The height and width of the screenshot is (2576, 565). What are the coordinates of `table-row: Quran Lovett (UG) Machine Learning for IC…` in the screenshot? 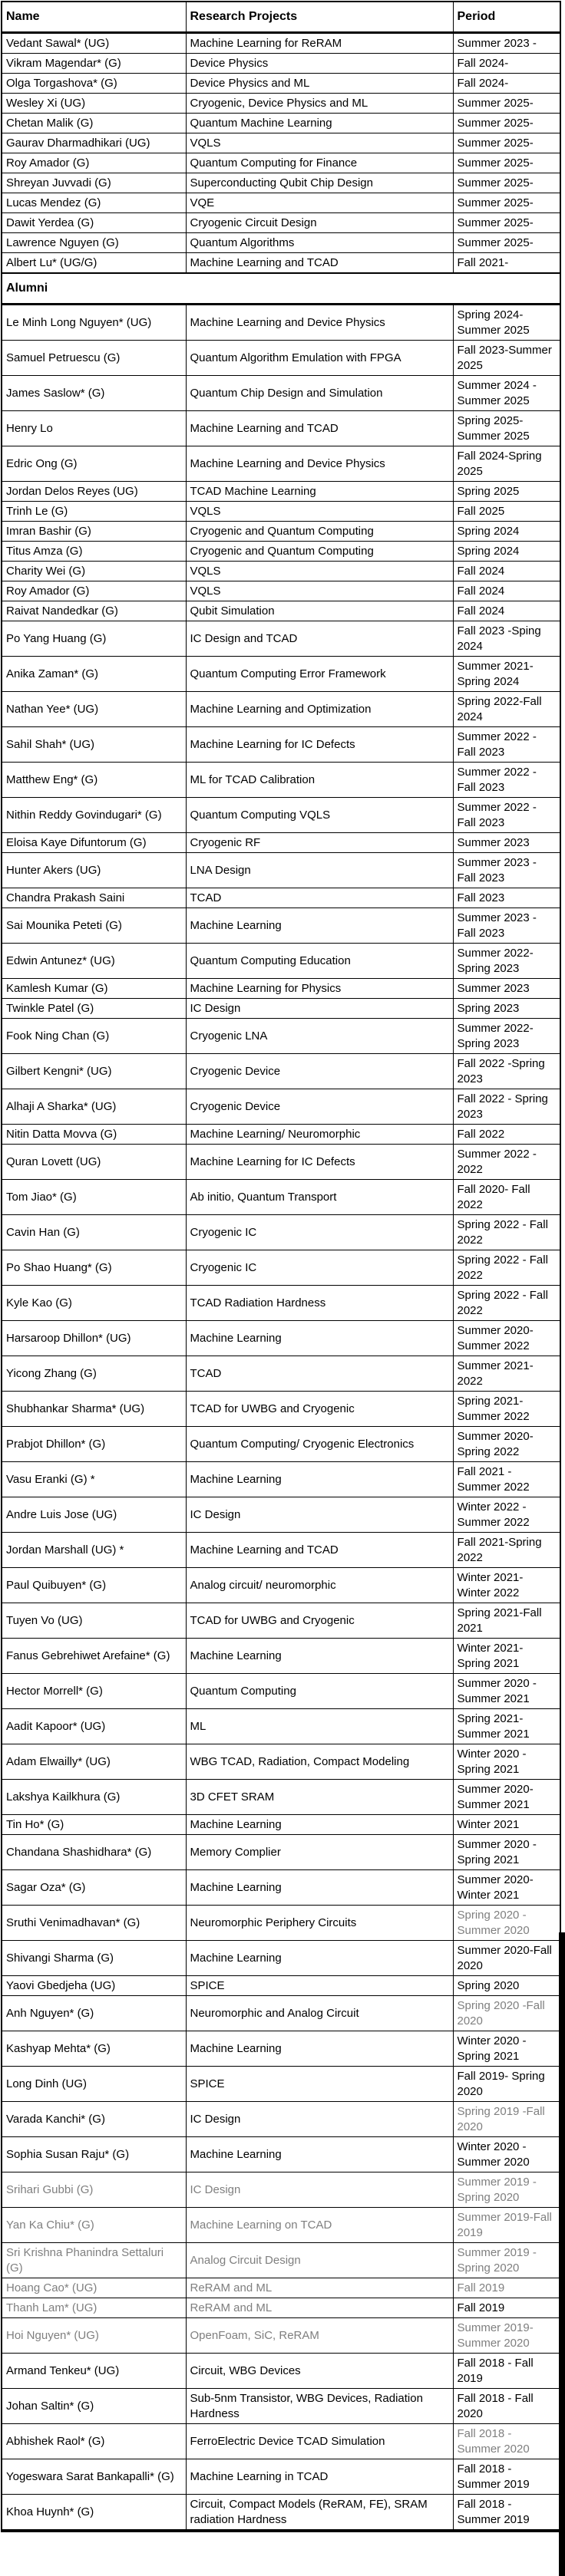 It's located at (281, 1162).